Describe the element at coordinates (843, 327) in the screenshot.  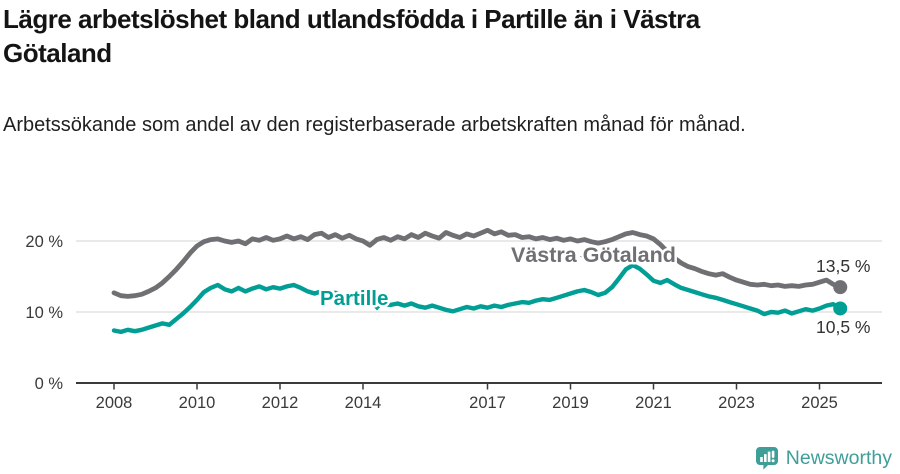
I see `end-value-label-partille: 10,5 %` at that location.